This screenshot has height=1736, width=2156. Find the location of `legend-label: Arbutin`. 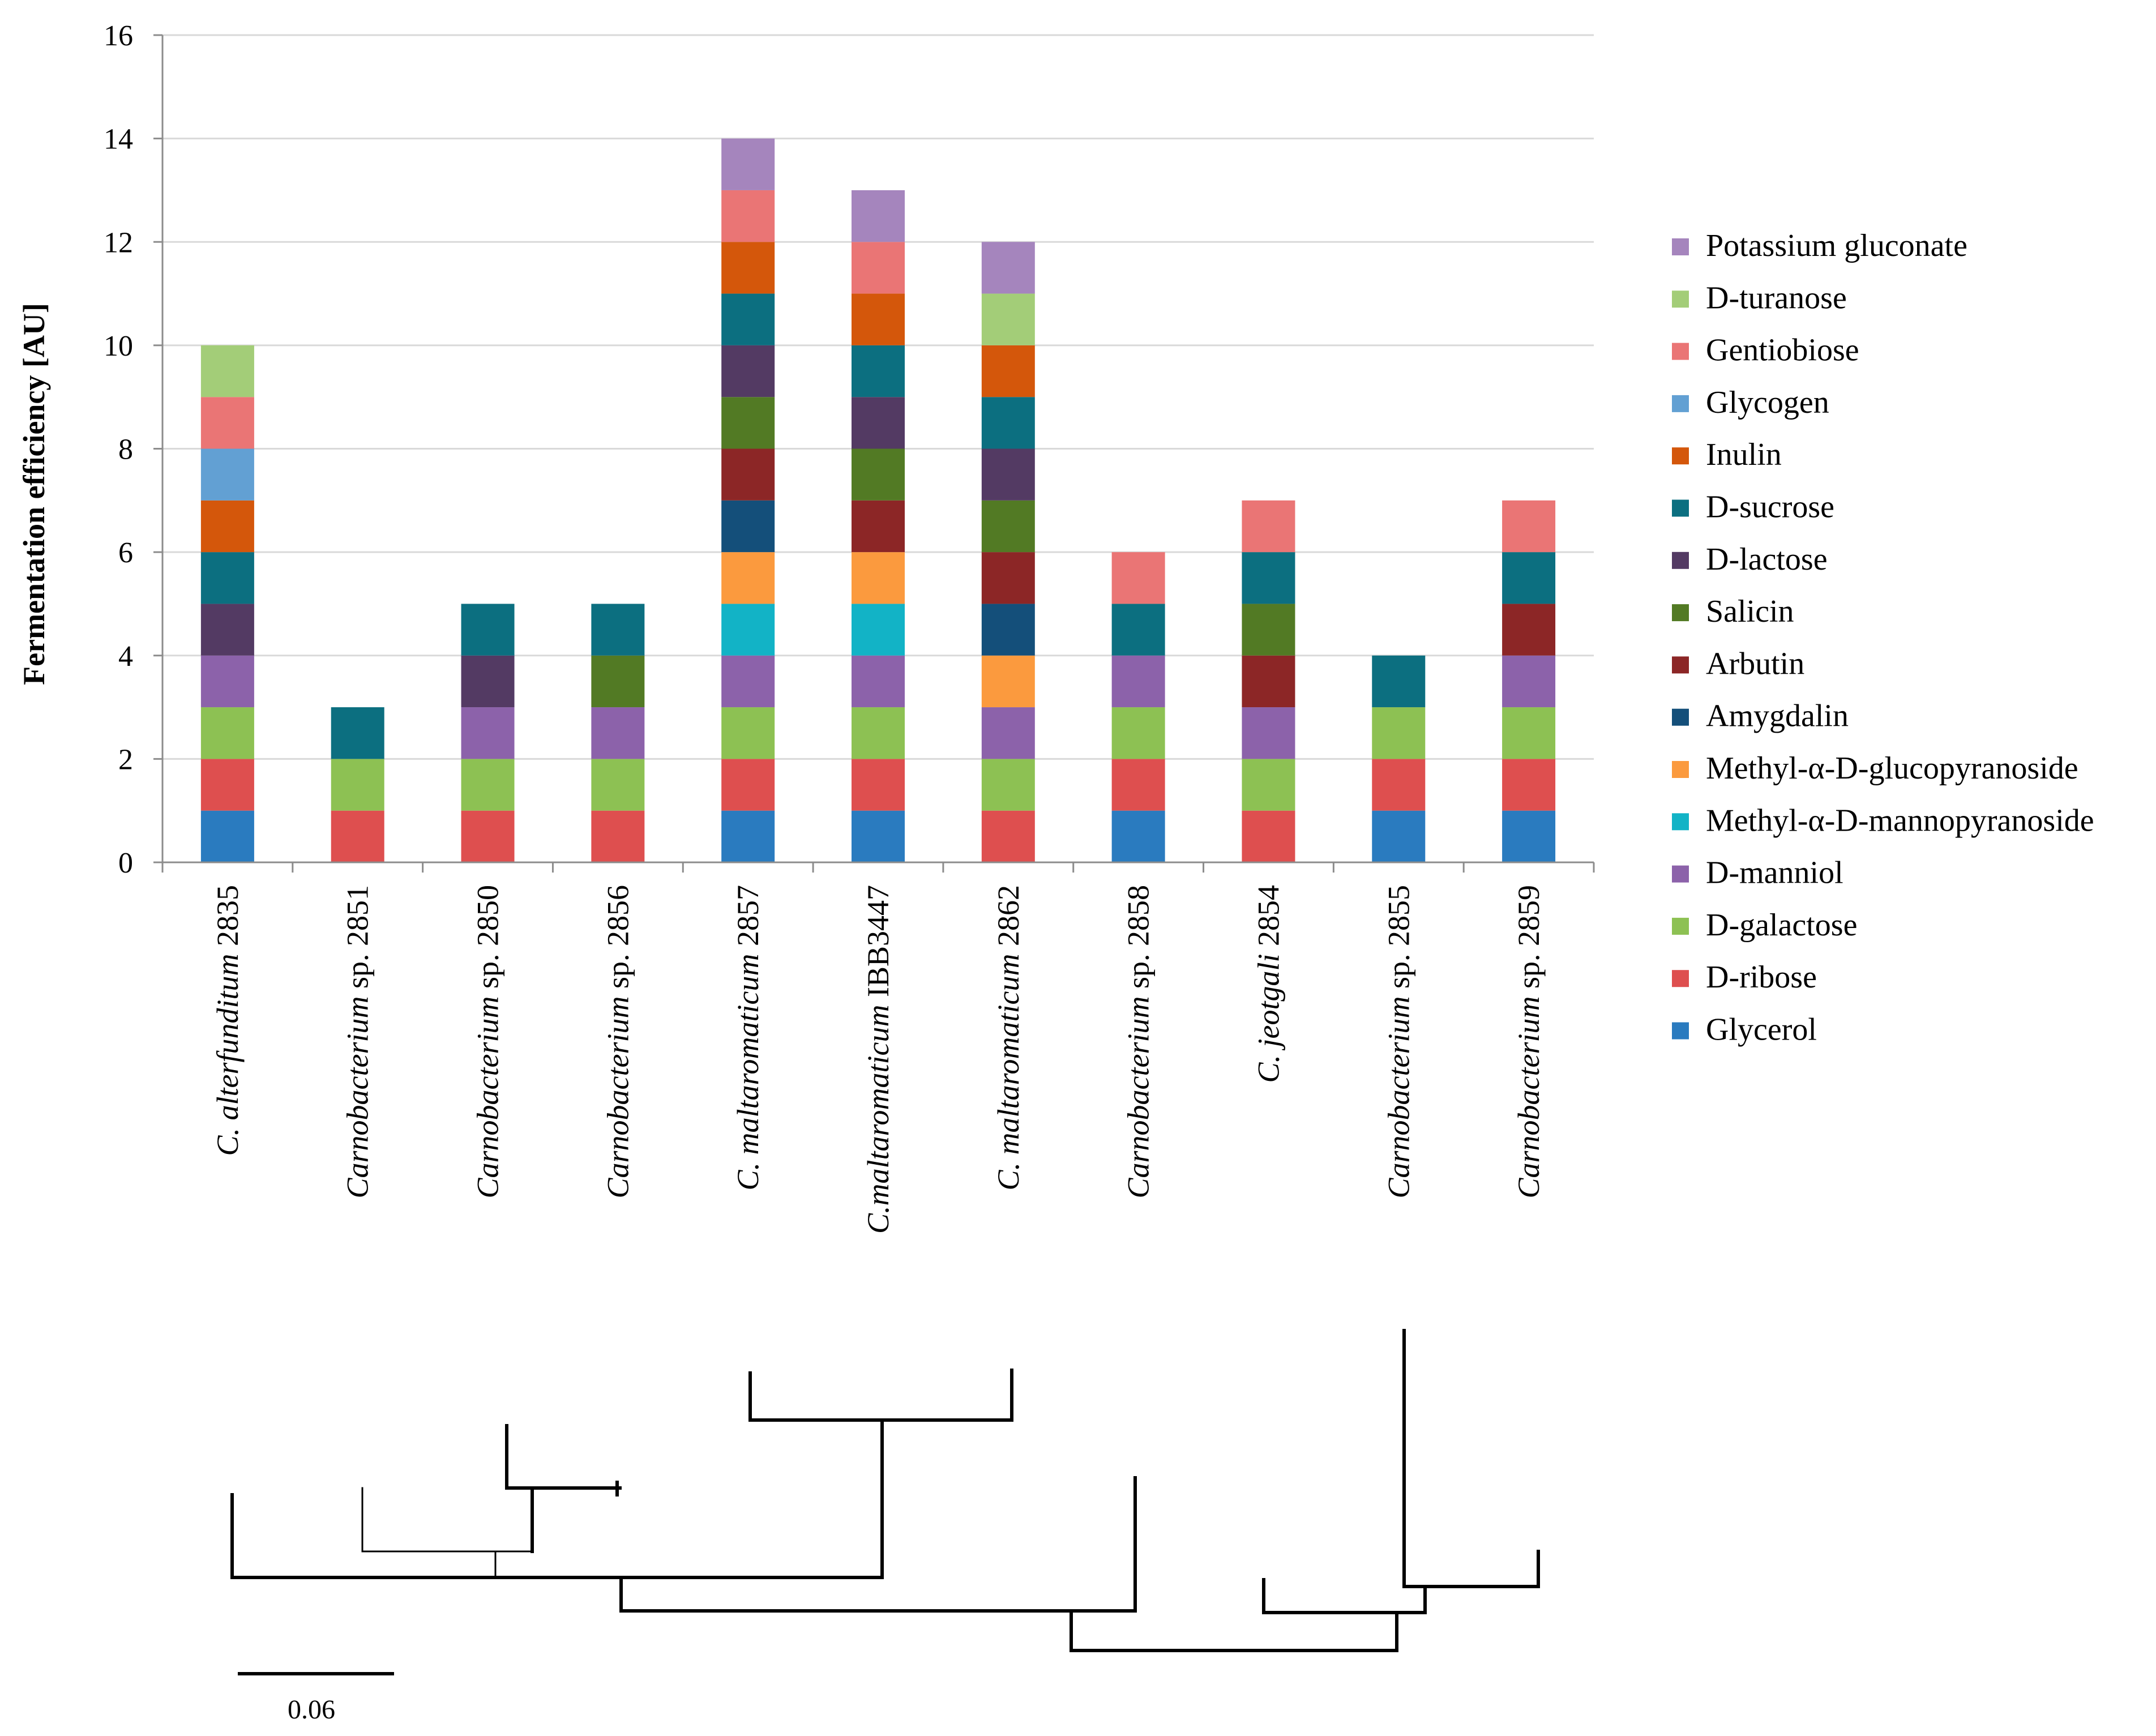

legend-label: Arbutin is located at coordinates (1755, 663).